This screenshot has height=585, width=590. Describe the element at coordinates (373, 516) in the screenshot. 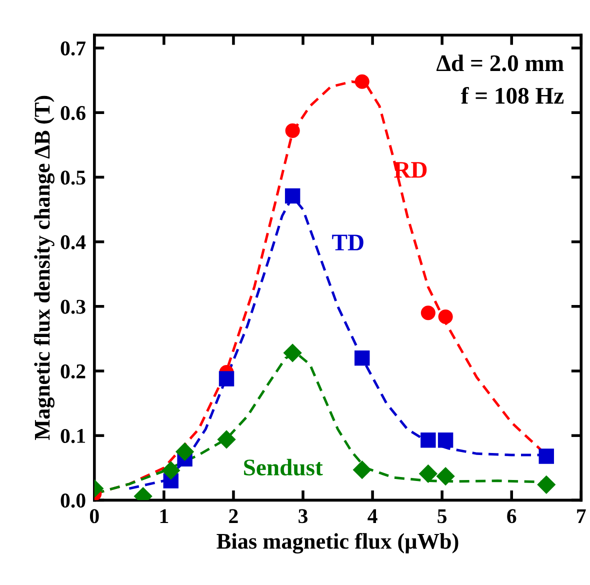

I see `x-tick-label: 4` at that location.